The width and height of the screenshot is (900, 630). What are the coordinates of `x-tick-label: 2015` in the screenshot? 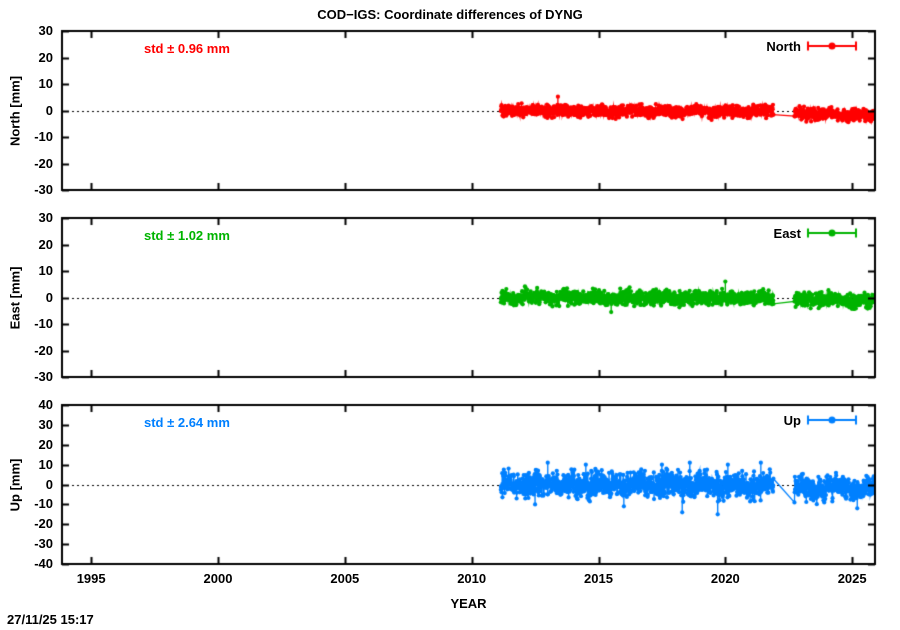 It's located at (598, 578).